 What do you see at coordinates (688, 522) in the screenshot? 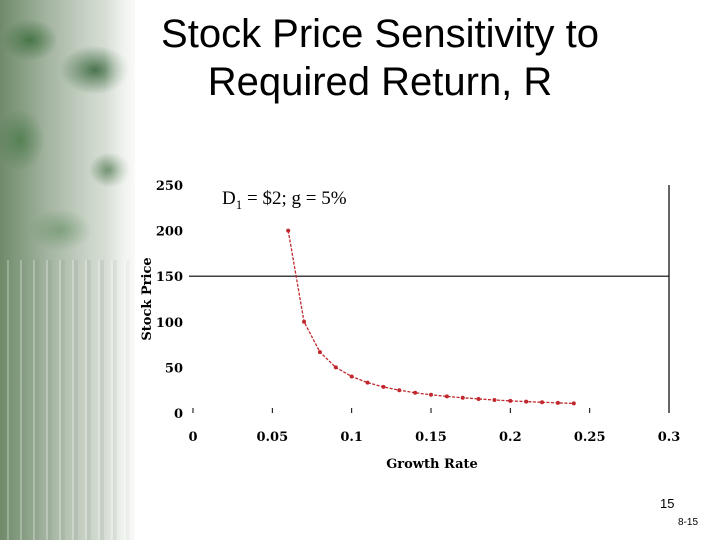
I see `slide-reference: 8-15` at bounding box center [688, 522].